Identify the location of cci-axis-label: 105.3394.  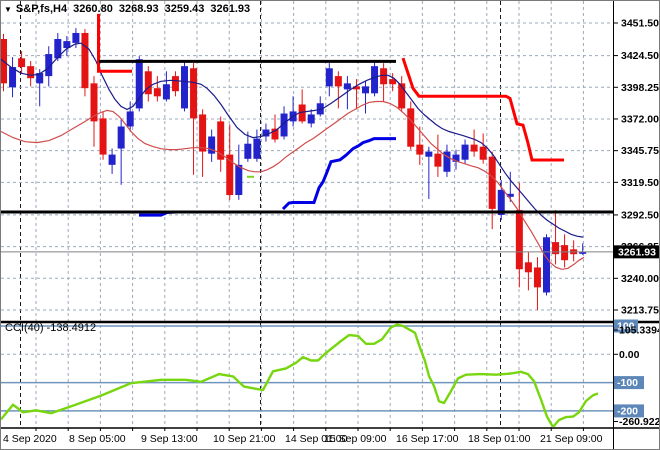
(639, 331).